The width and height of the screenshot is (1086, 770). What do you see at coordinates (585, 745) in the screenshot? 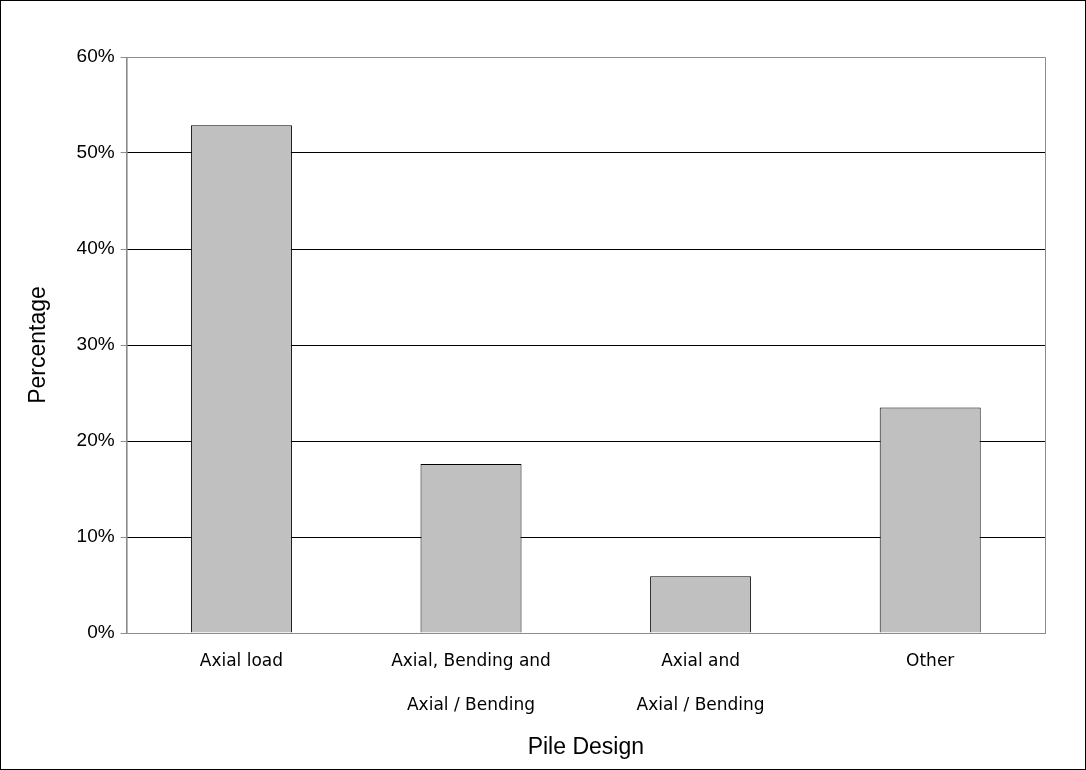
I see `x-axis-title: Pile Design` at bounding box center [585, 745].